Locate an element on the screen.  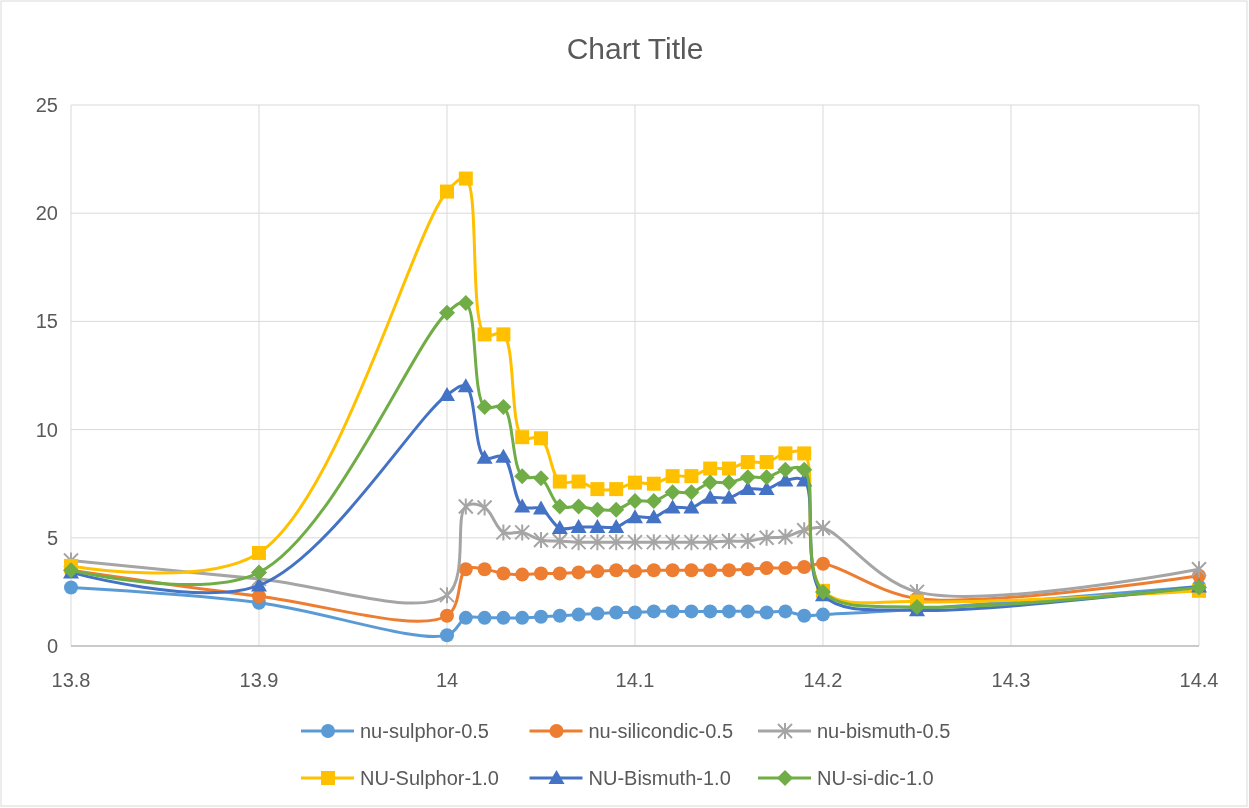
legend-label: NU-si-dic-1.0 is located at coordinates (875, 778).